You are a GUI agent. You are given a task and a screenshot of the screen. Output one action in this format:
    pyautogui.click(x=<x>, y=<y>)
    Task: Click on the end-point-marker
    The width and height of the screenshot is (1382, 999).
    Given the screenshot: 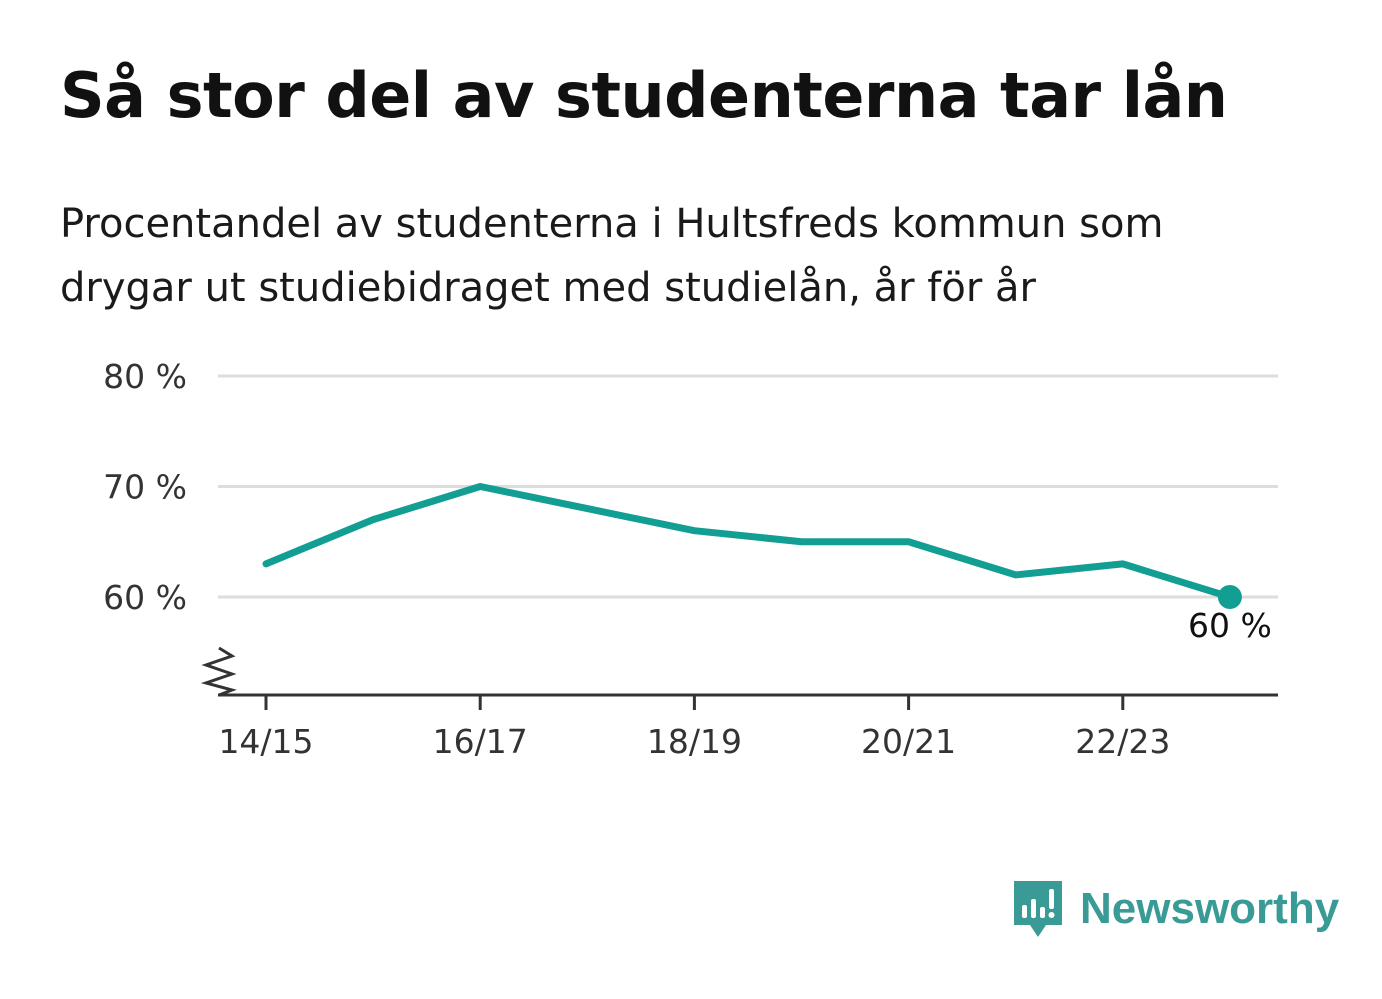 What is the action you would take?
    pyautogui.click(x=1229, y=597)
    